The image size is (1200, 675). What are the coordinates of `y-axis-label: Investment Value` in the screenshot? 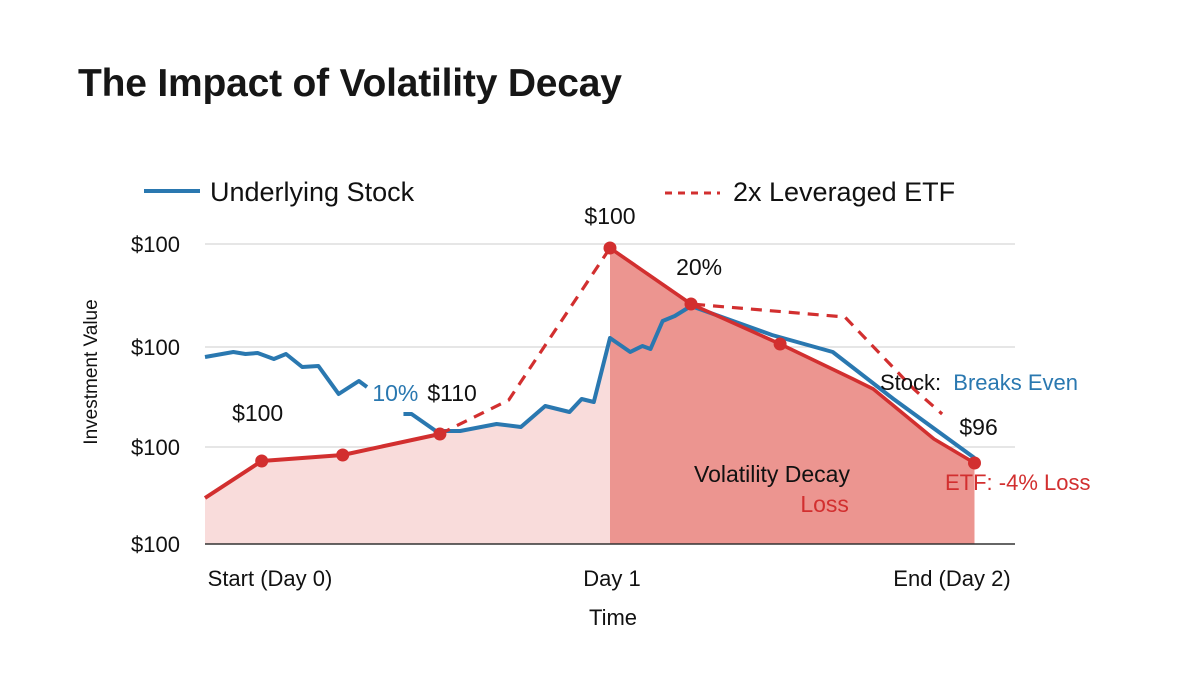 It's located at (91, 371).